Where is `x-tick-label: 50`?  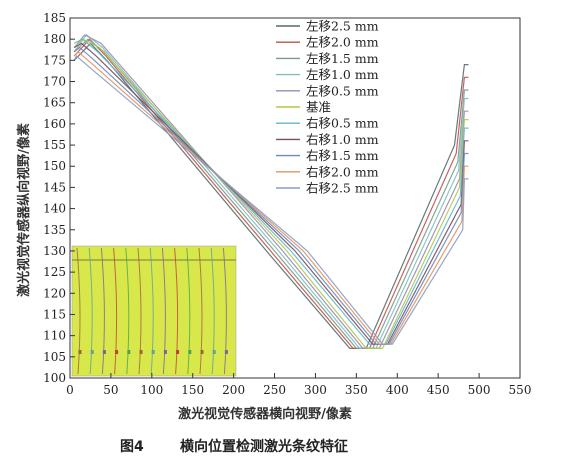 x-tick-label: 50 is located at coordinates (110, 390).